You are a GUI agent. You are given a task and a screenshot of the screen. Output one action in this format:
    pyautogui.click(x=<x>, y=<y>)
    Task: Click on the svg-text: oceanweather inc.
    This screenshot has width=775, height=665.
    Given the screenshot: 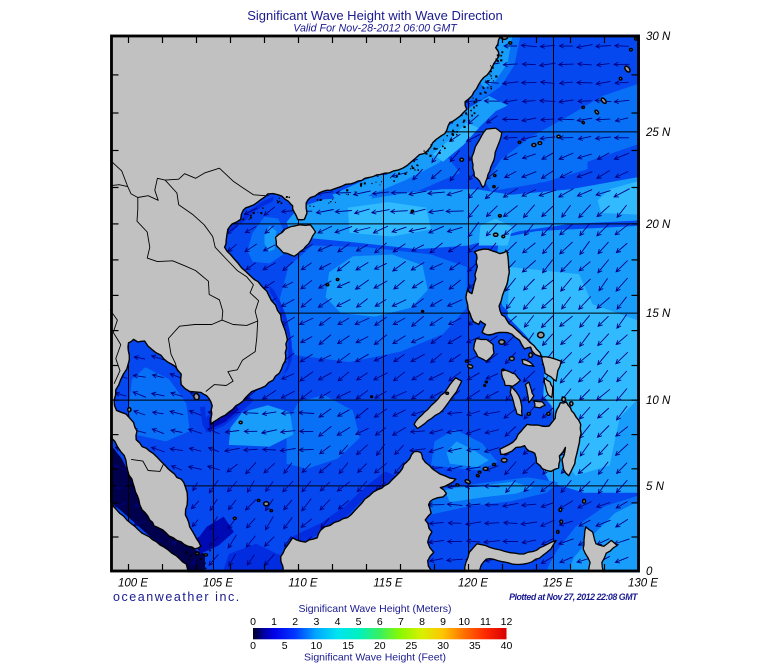 What is the action you would take?
    pyautogui.click(x=177, y=597)
    